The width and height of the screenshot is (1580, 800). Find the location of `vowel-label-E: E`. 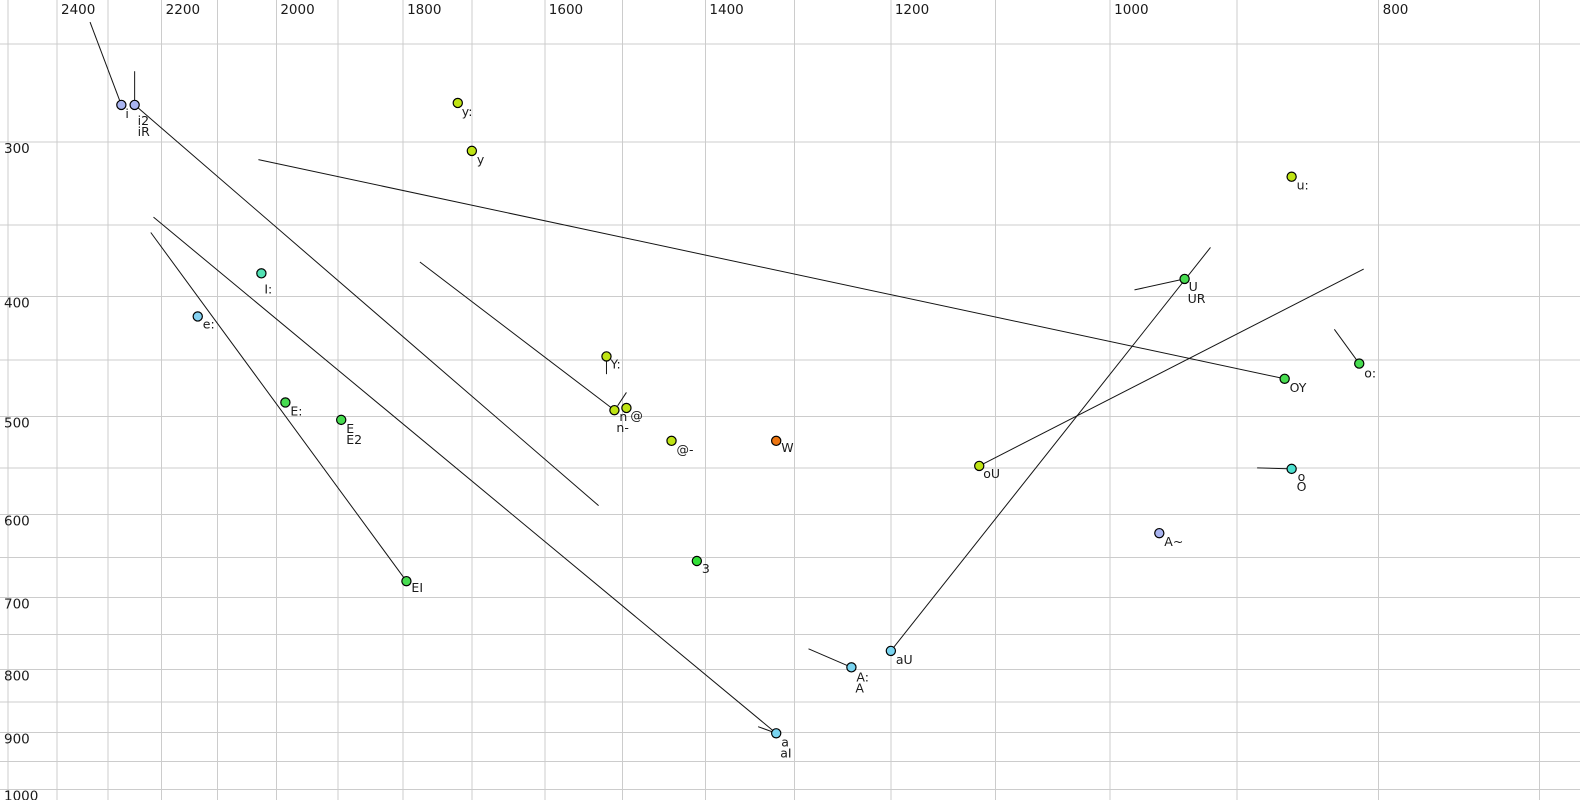

vowel-label-E: E is located at coordinates (350, 428).